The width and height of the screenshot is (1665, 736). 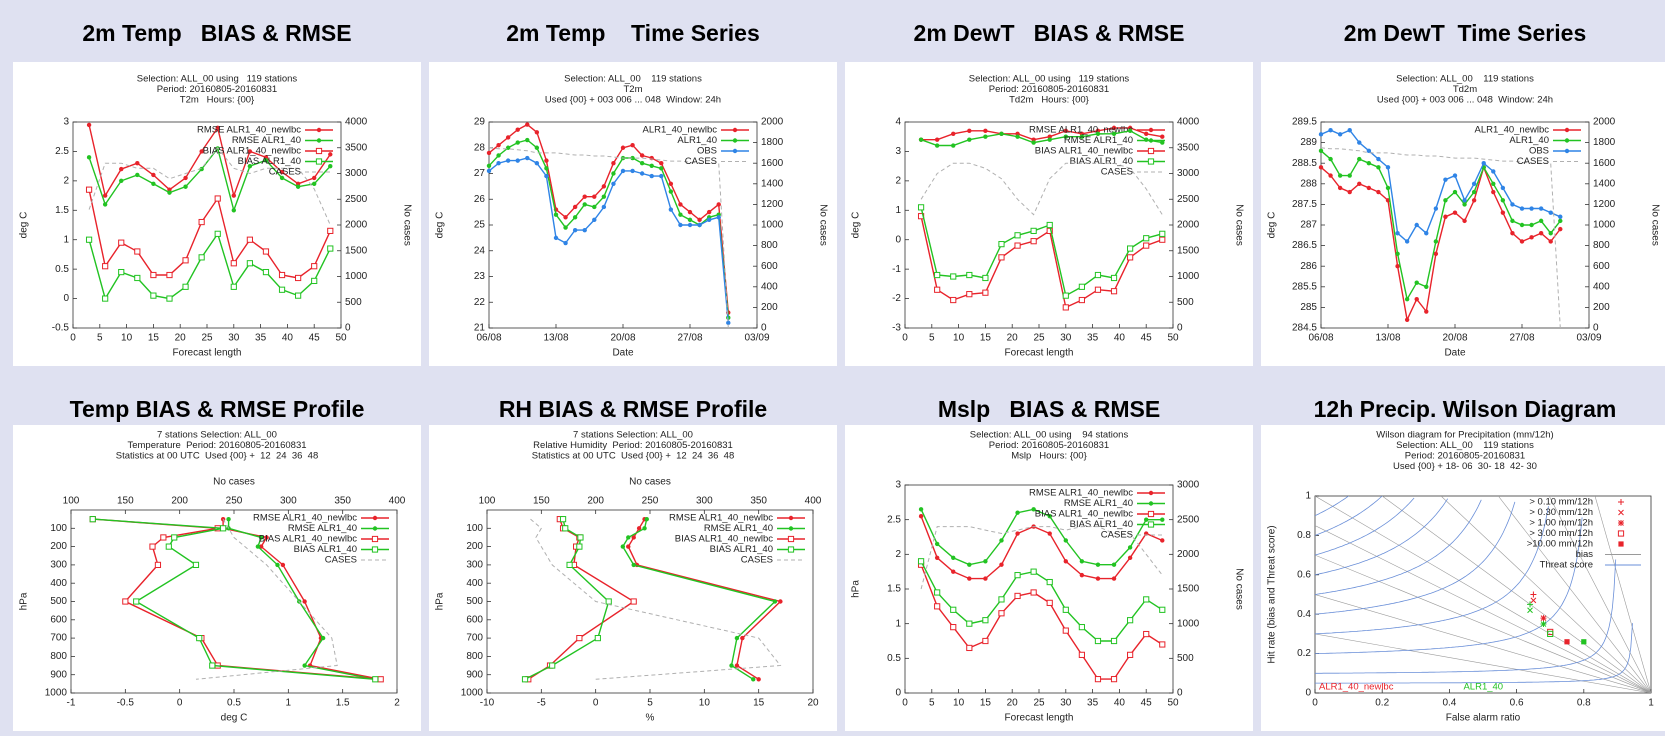 What do you see at coordinates (894, 589) in the screenshot?
I see `left-tick-label: 1.5` at bounding box center [894, 589].